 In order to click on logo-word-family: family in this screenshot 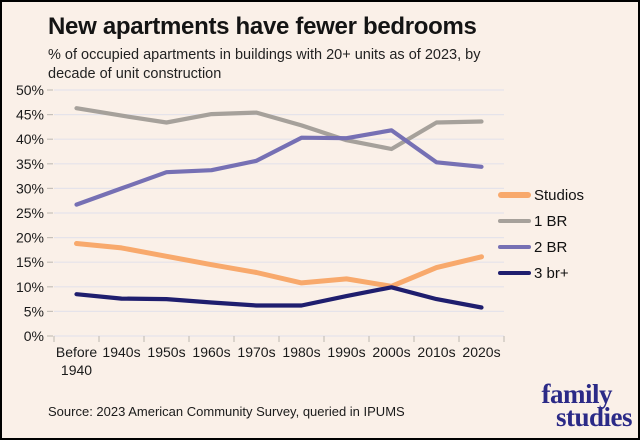, I will do `click(577, 394)`.